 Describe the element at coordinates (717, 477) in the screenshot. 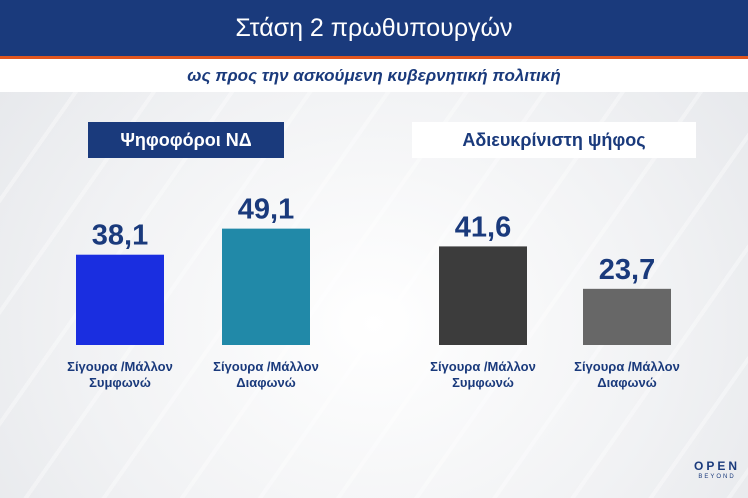

I see `logo-text-beyond: BEYOND` at that location.